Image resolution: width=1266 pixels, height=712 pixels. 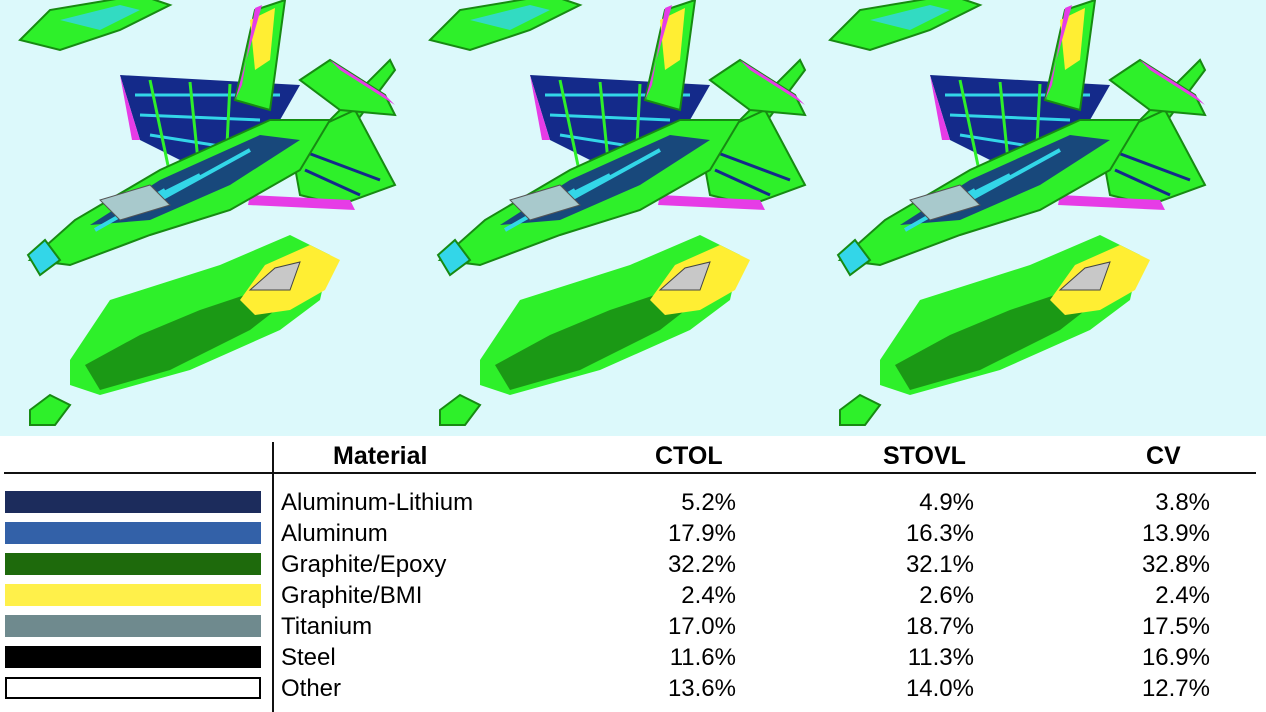 I want to click on stovl-value: 18.7%, so click(x=939, y=626).